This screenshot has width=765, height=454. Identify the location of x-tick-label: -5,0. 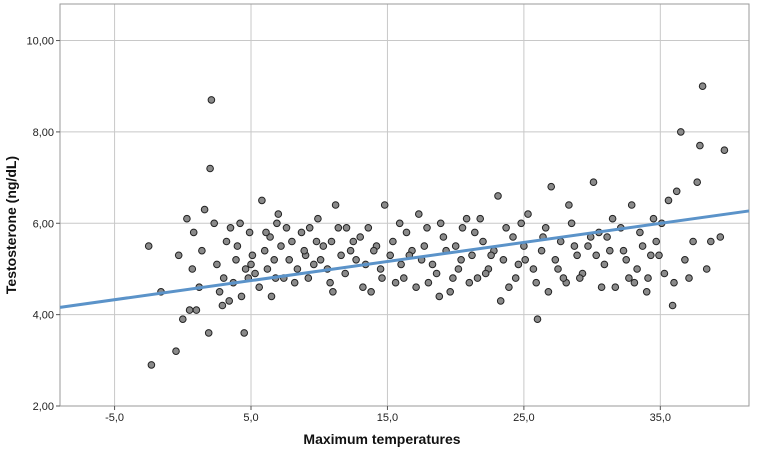
(114, 418).